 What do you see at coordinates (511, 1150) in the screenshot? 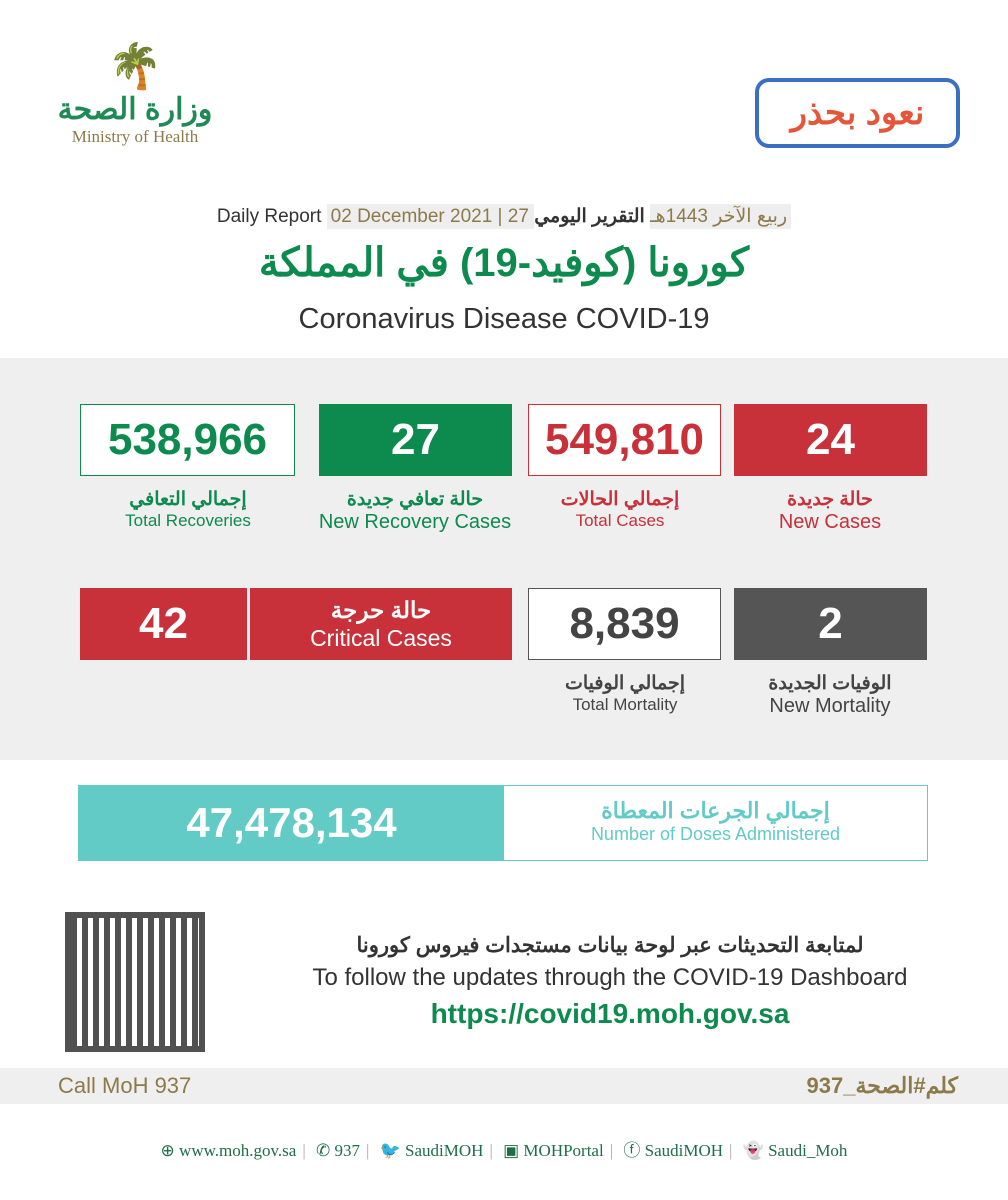
I see `youtube-icon: ▣` at bounding box center [511, 1150].